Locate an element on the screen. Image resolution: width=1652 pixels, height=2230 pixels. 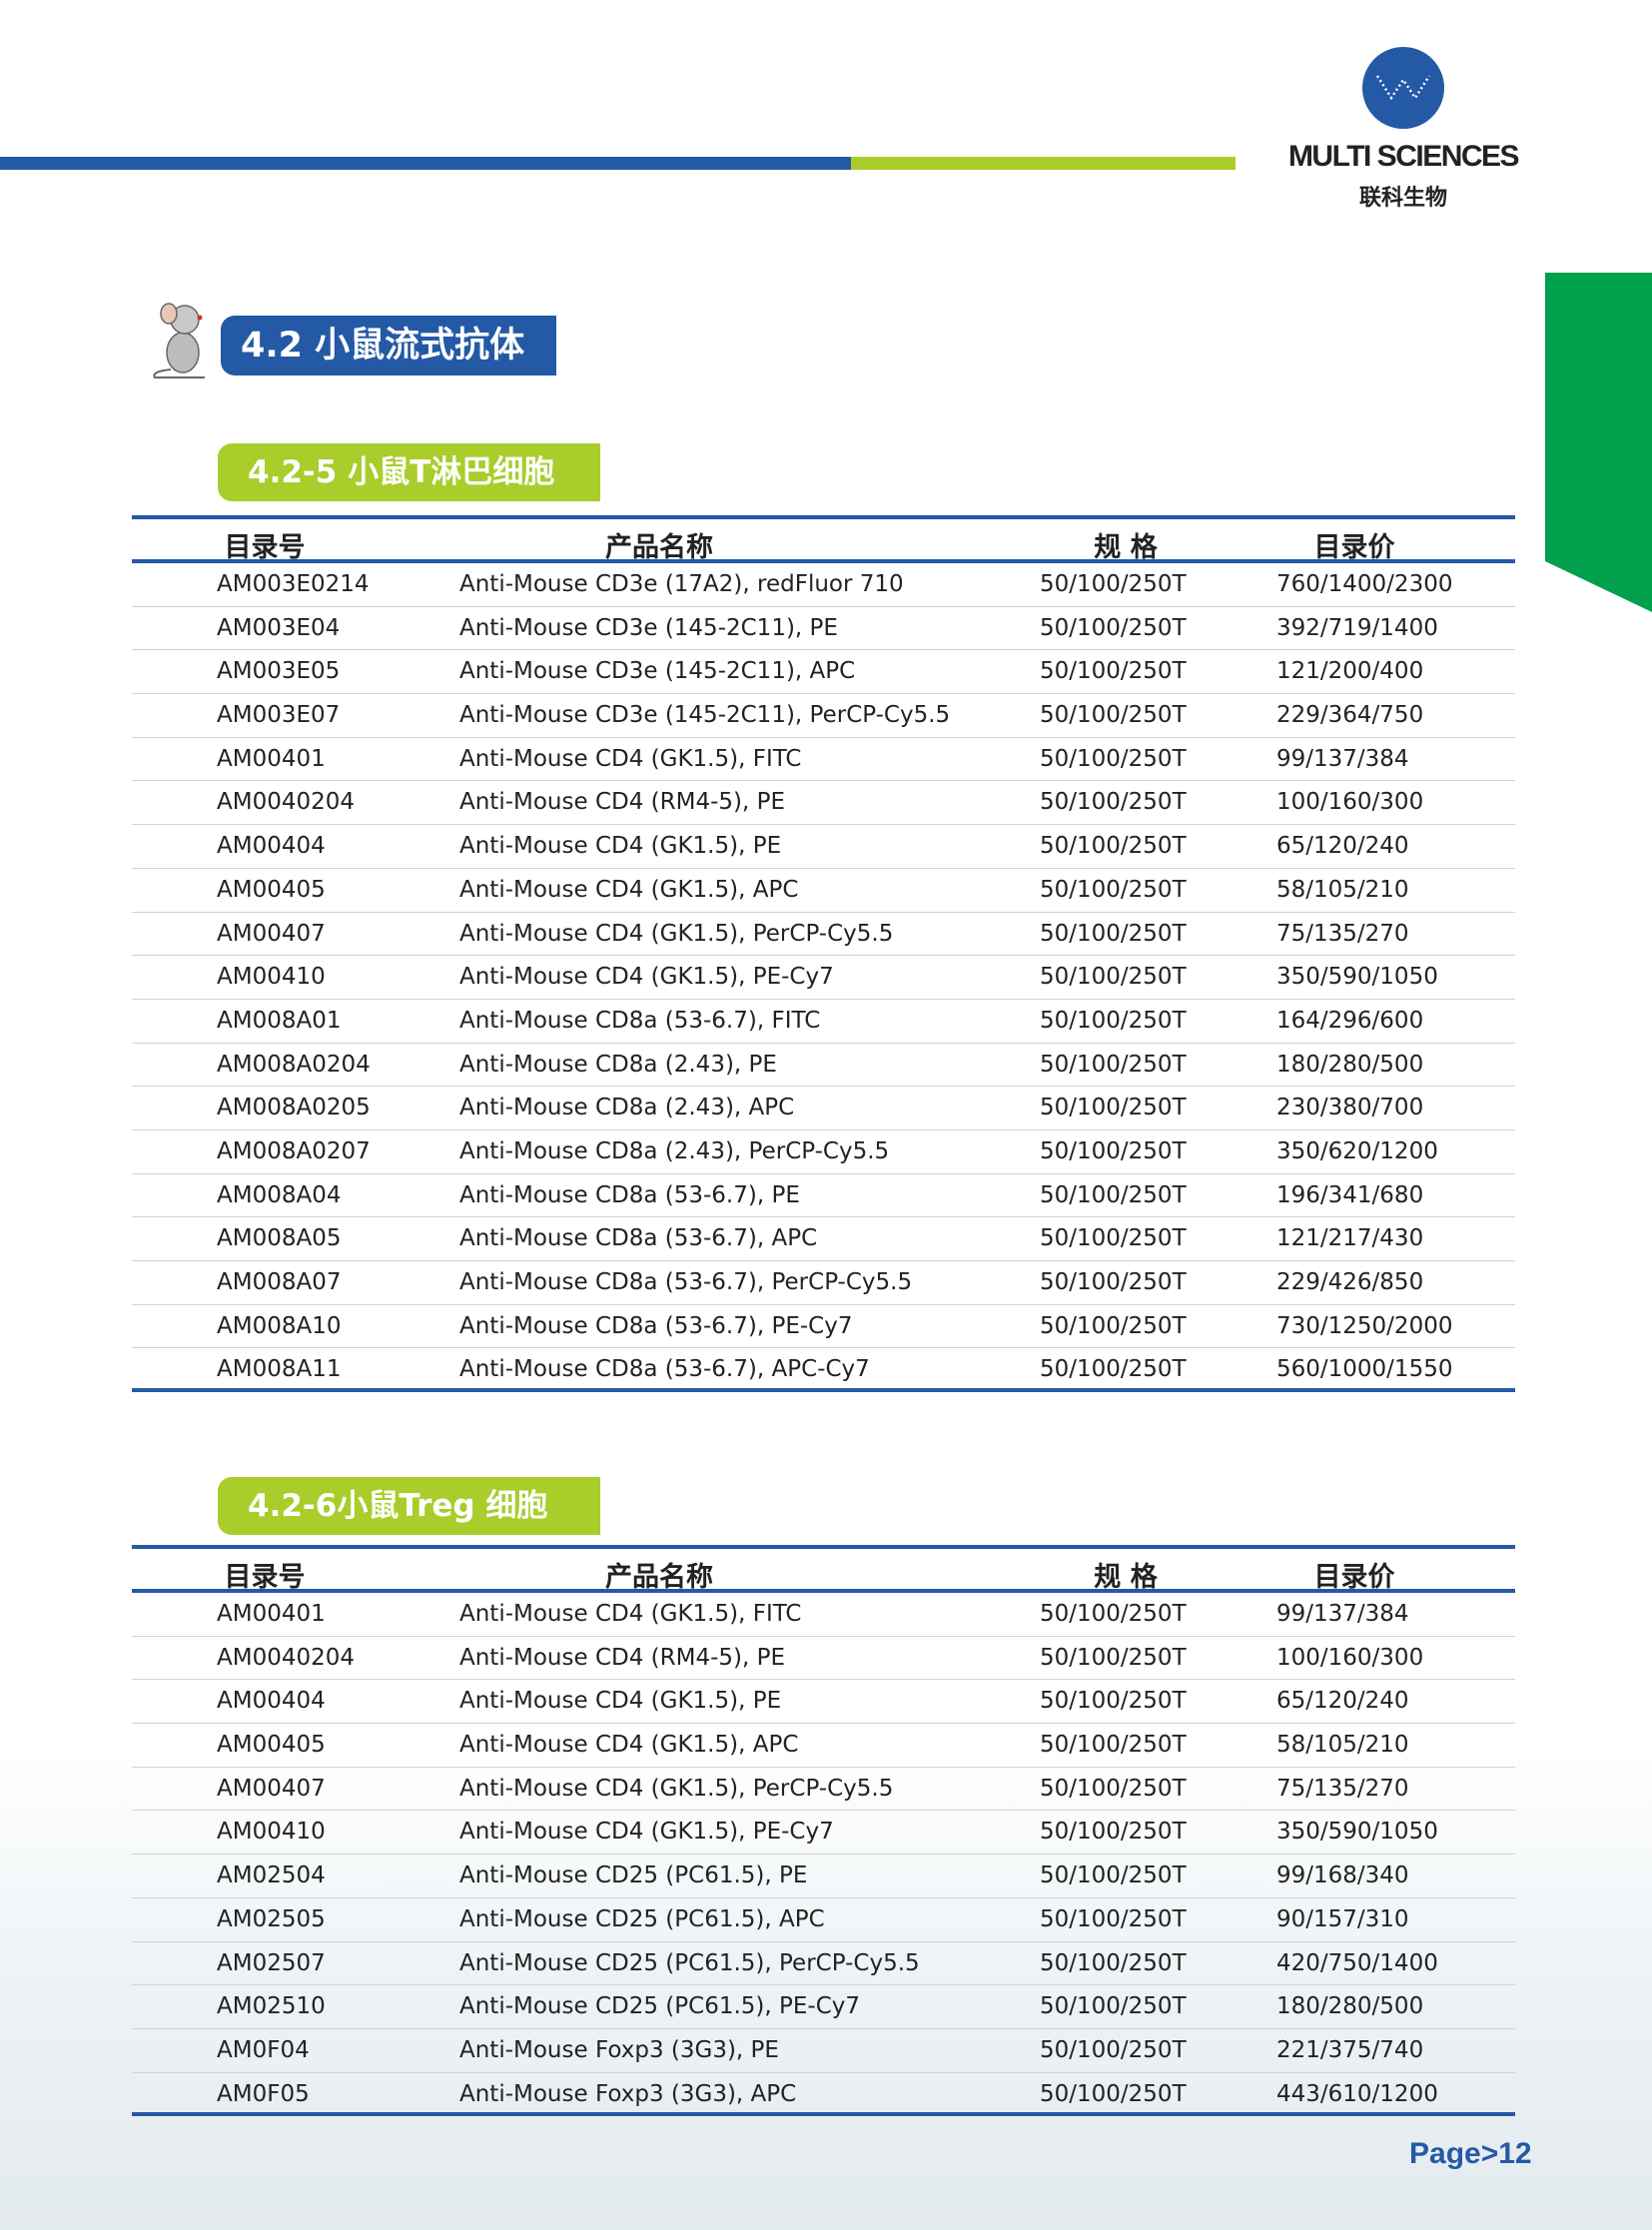
table-title-treg: 4.2-6小鼠Treg 细胞 is located at coordinates (409, 1506).